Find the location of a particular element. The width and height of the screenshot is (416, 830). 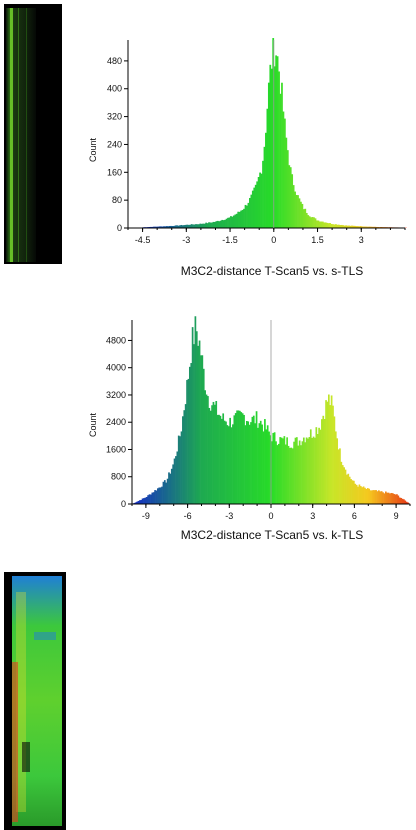

point-cloud-thumbnail-bottom is located at coordinates (35, 701).